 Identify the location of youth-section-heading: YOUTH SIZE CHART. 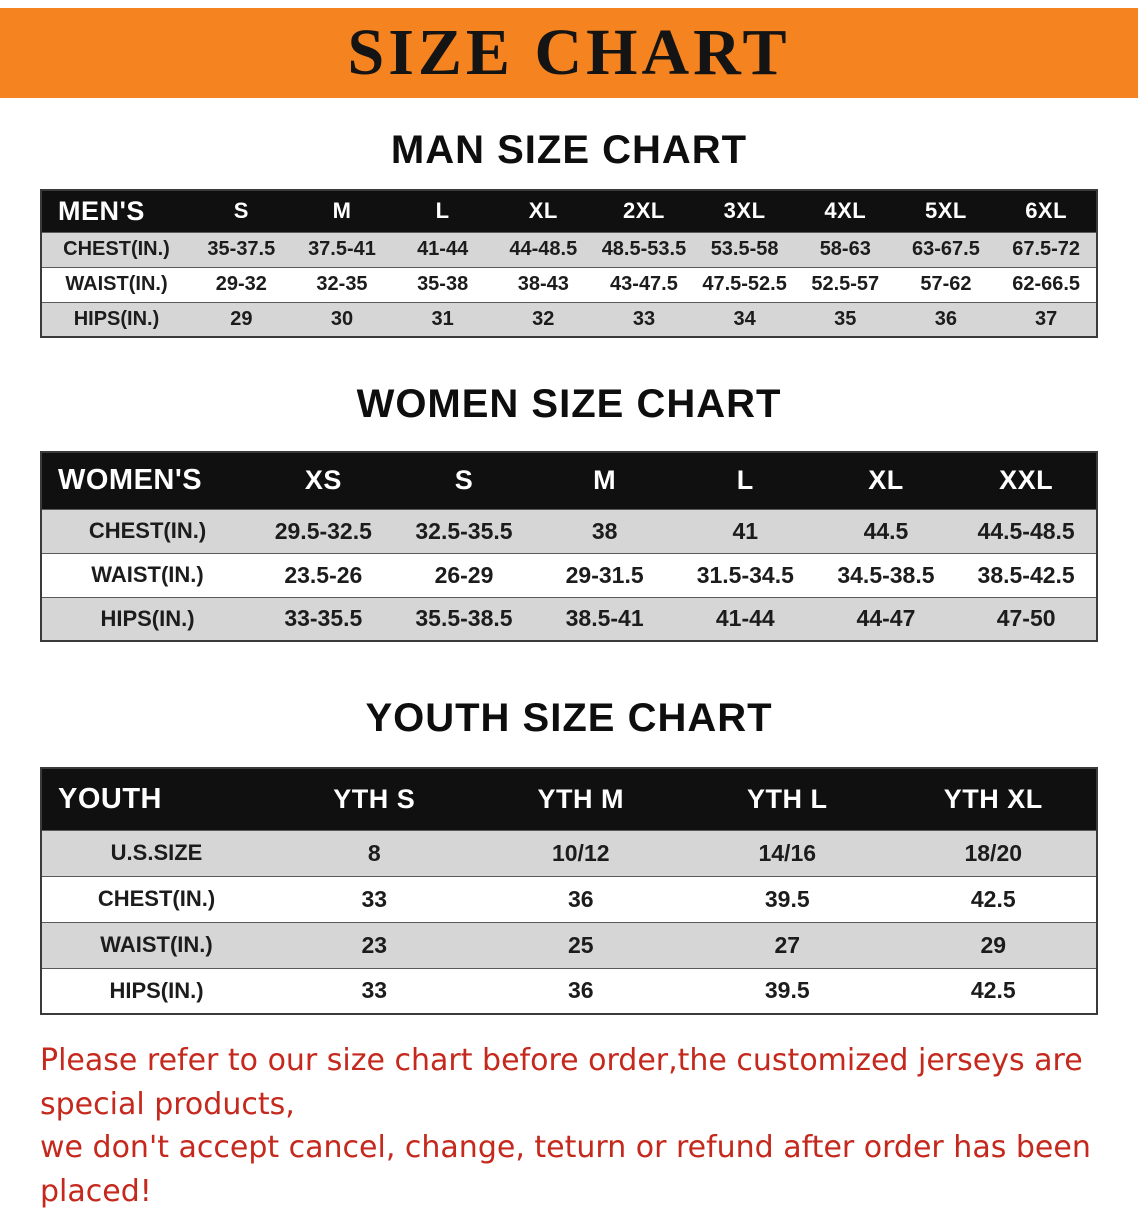
(569, 718).